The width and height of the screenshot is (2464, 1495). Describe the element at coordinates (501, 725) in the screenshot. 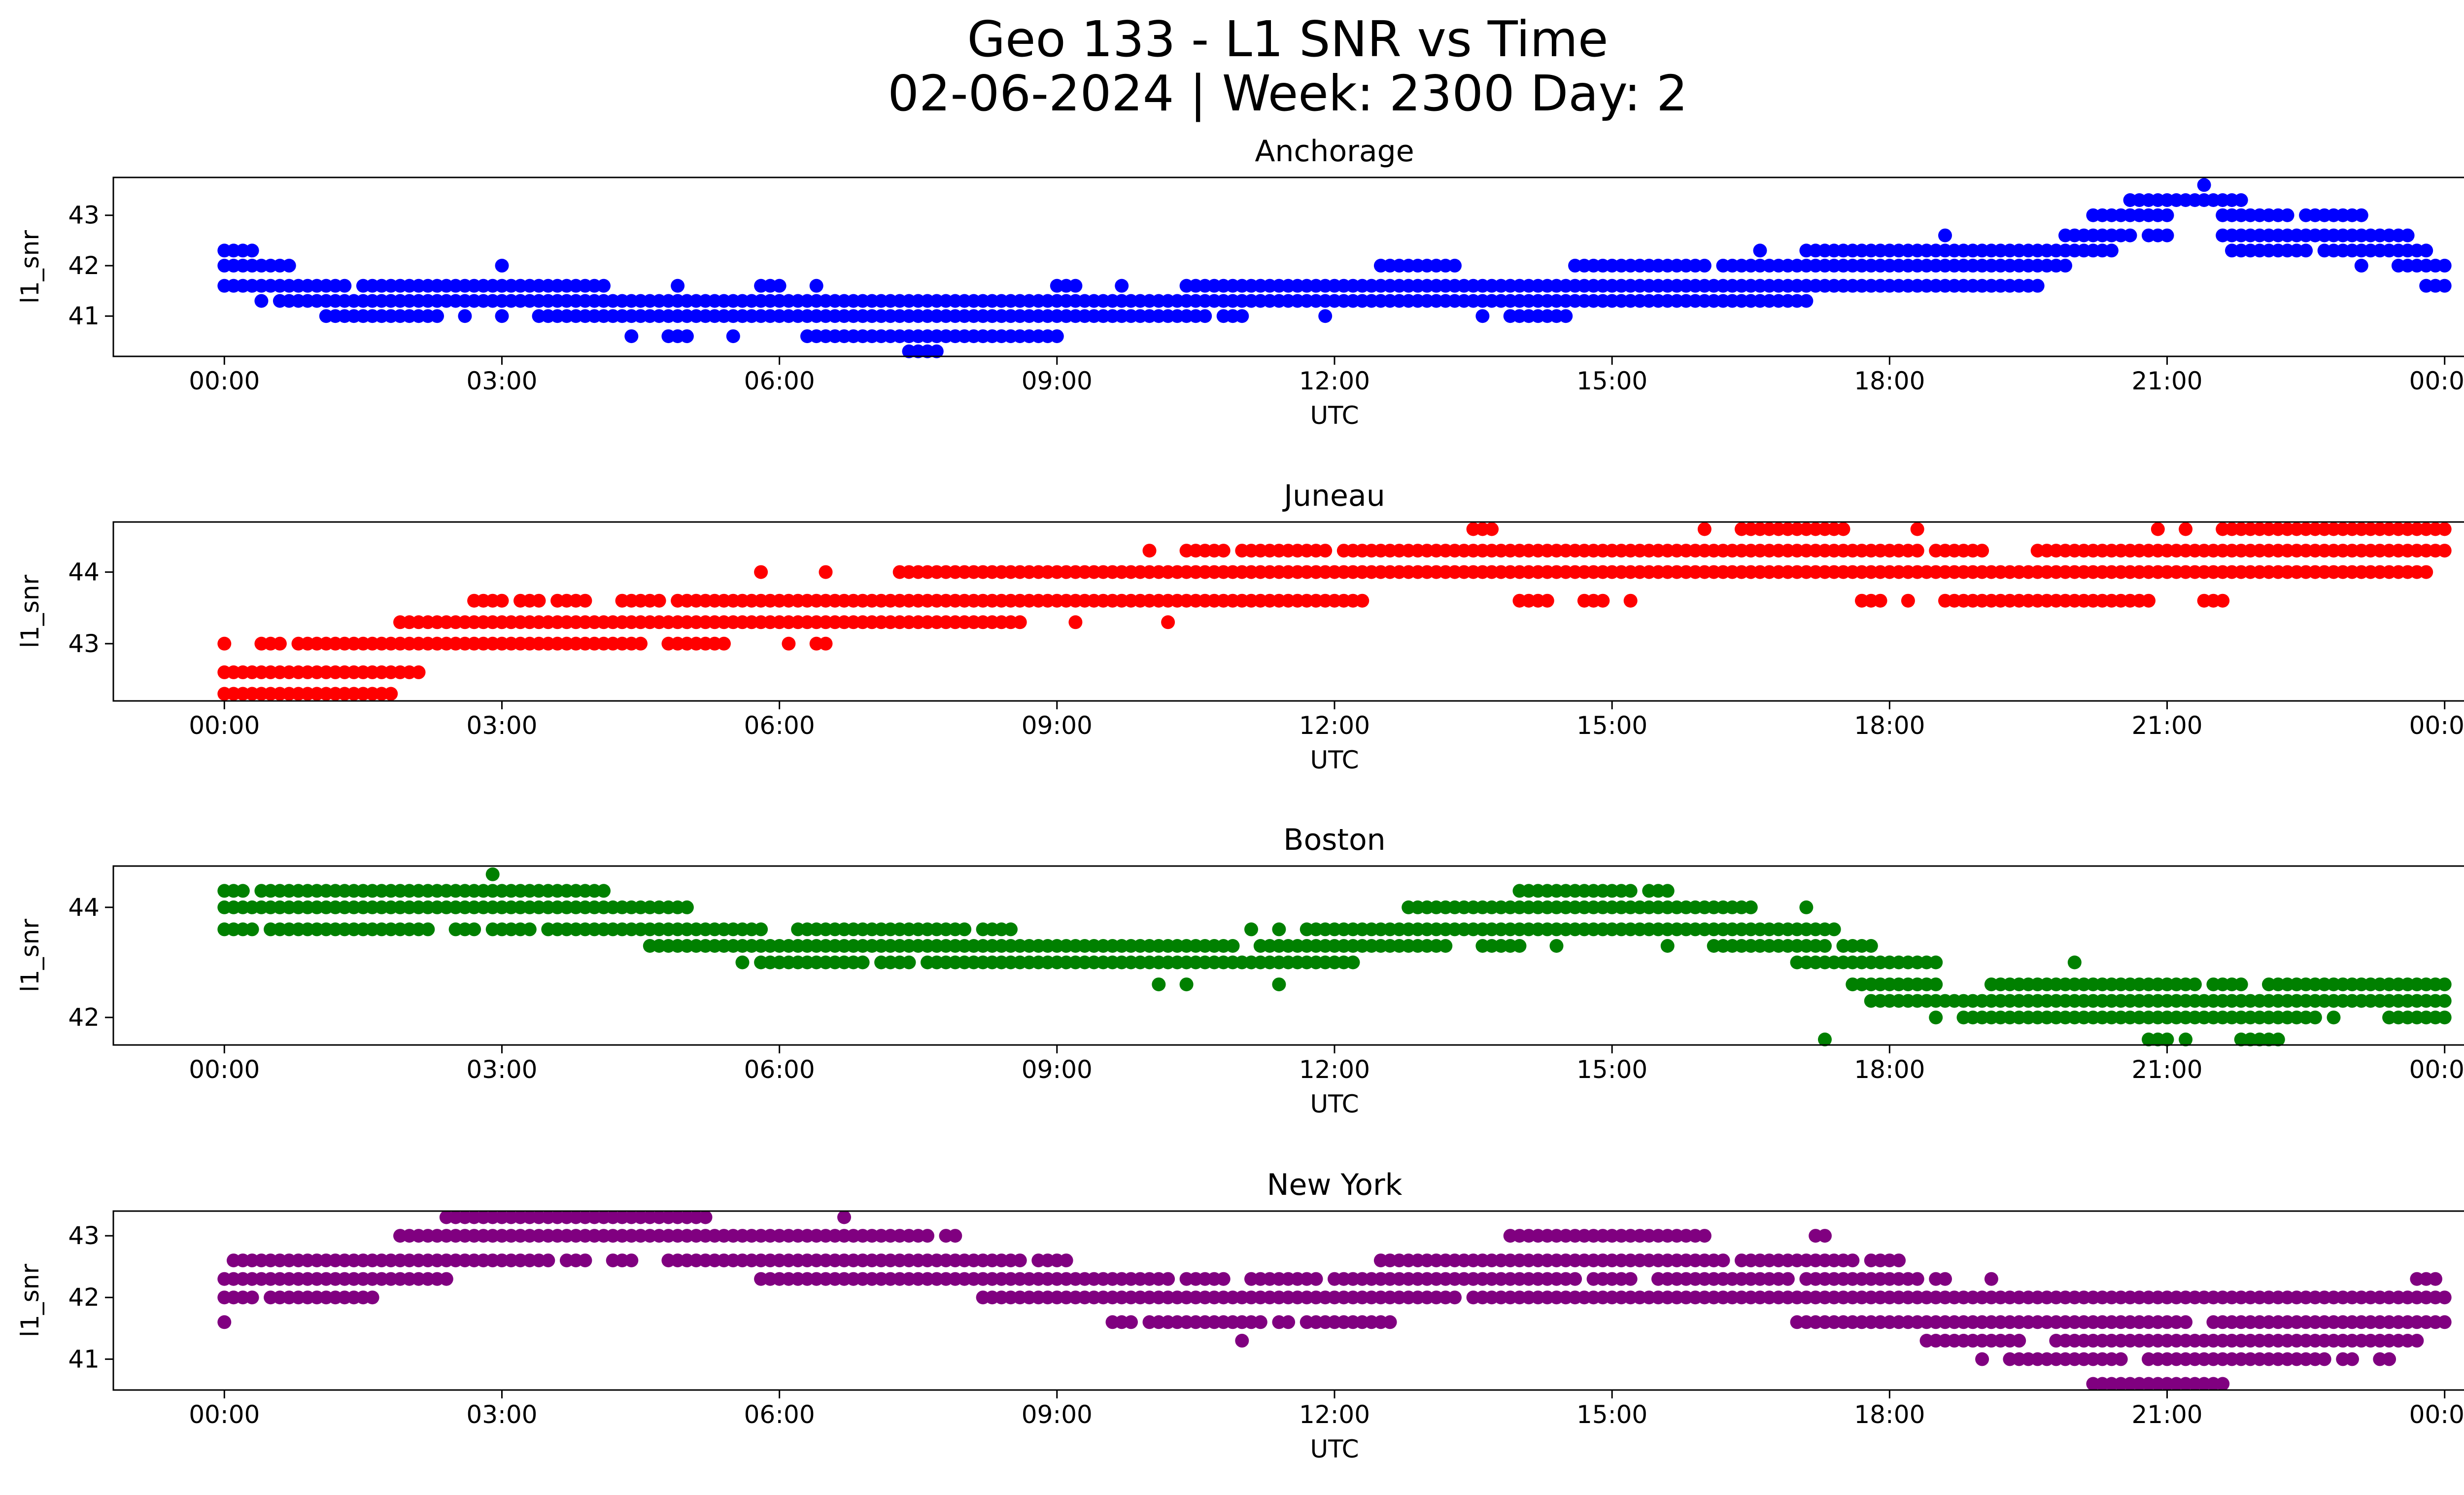

I see `juneau-x-tick-label: 03:00` at that location.